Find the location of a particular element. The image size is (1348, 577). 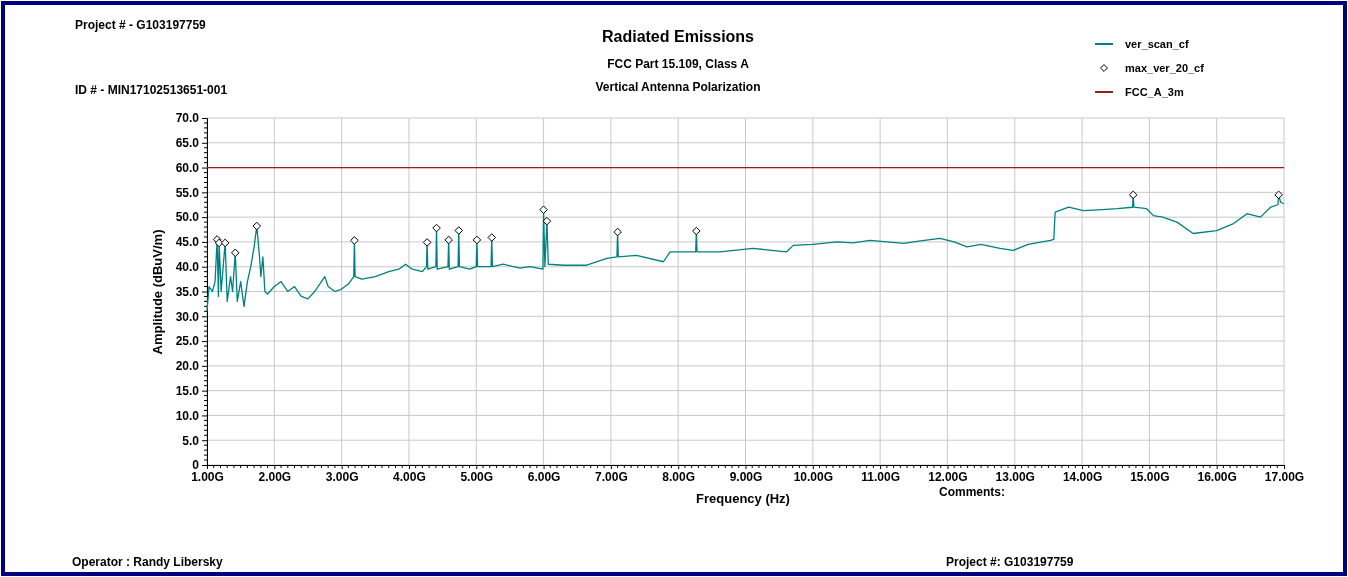

x-tick-label: 13.00G is located at coordinates (1015, 476).